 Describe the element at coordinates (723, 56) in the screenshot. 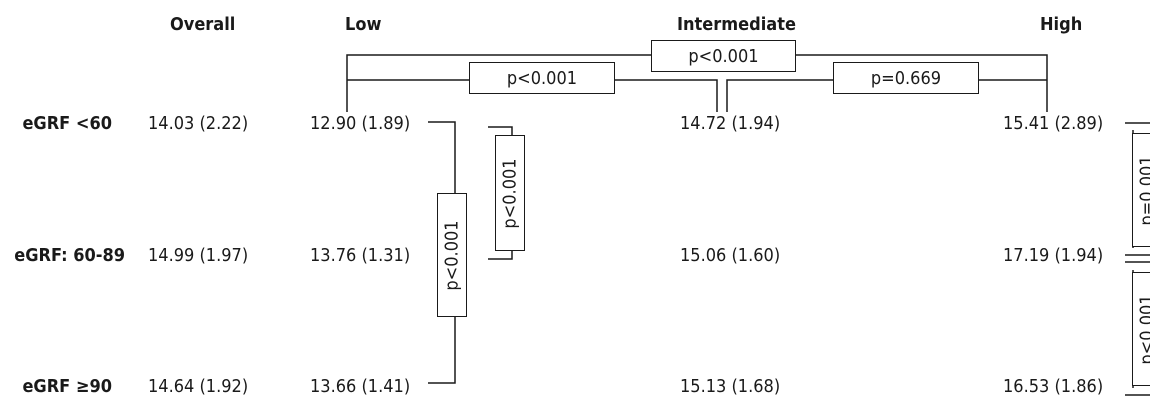

I see `pvalue-low-vs-high: p<0.001` at that location.